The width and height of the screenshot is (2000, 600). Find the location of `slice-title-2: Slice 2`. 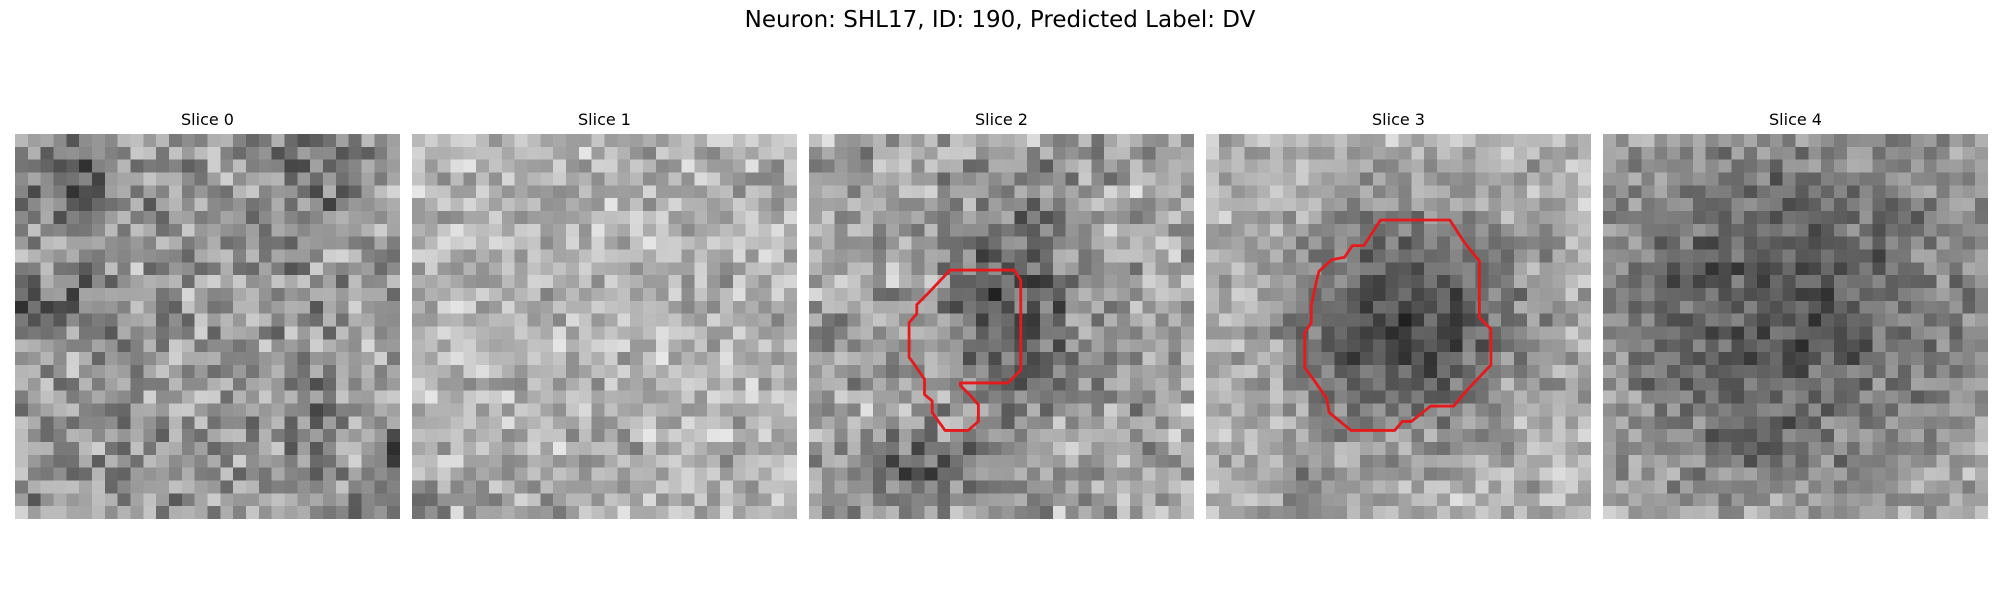

slice-title-2: Slice 2 is located at coordinates (1001, 119).